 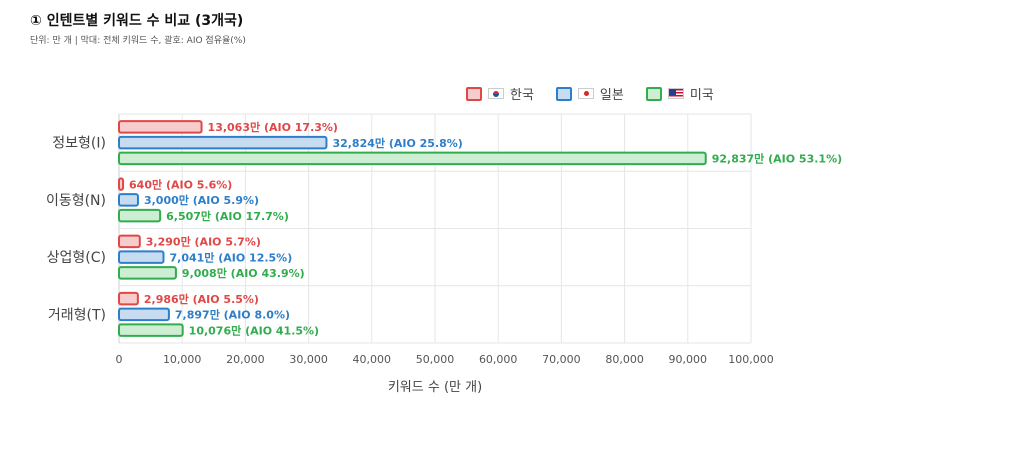 I want to click on chart-legend: 한국 일본 미국, so click(x=590, y=93).